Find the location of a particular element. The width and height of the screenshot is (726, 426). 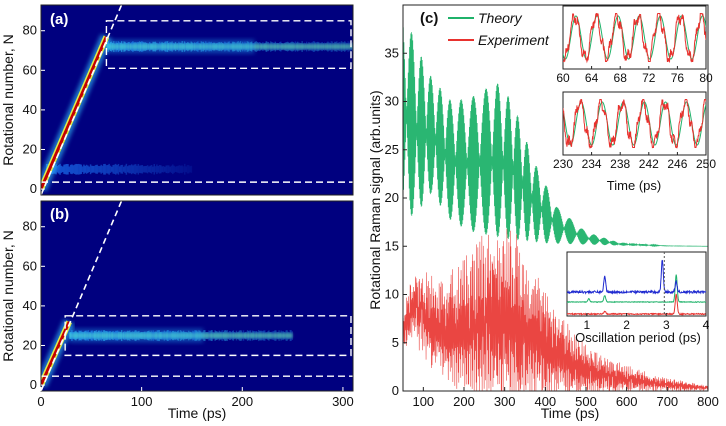

inset-3-lines is located at coordinates (636, 284).